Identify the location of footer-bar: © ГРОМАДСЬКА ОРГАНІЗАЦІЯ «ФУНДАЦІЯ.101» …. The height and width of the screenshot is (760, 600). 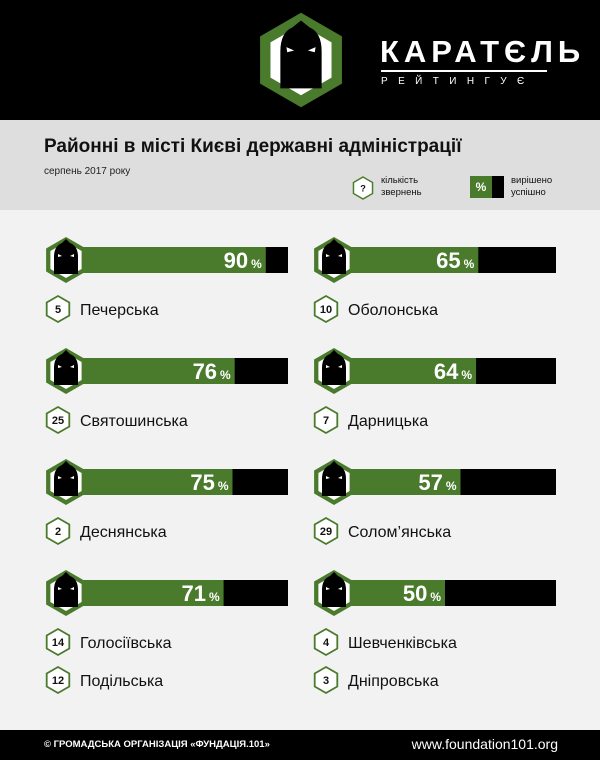
(300, 745).